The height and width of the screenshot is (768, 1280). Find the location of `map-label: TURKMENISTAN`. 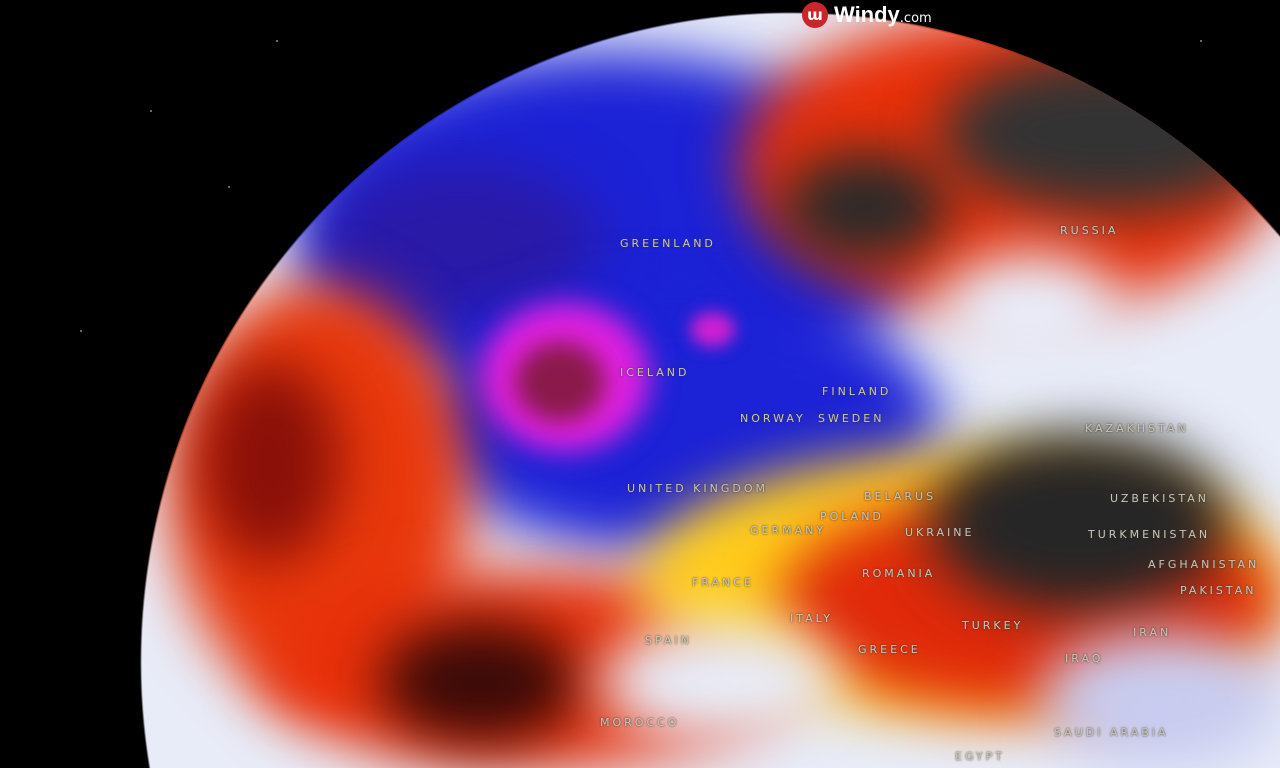

map-label: TURKMENISTAN is located at coordinates (1149, 534).